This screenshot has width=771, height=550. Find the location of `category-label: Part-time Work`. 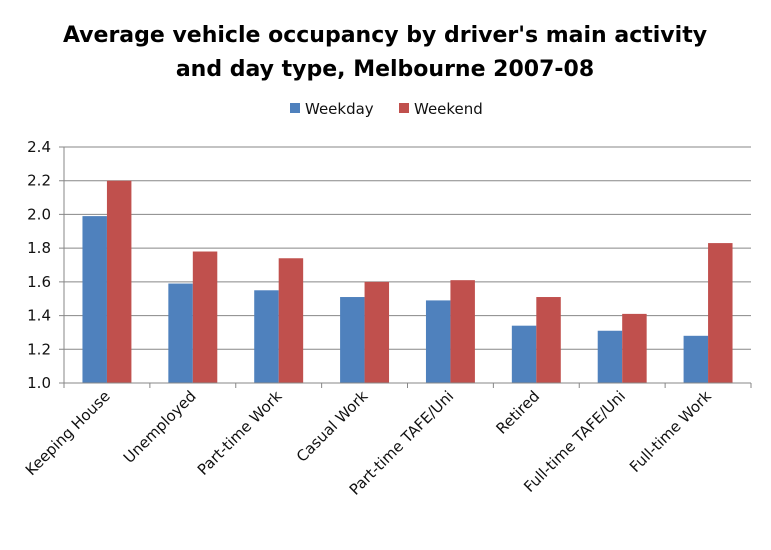

category-label: Part-time Work is located at coordinates (240, 433).